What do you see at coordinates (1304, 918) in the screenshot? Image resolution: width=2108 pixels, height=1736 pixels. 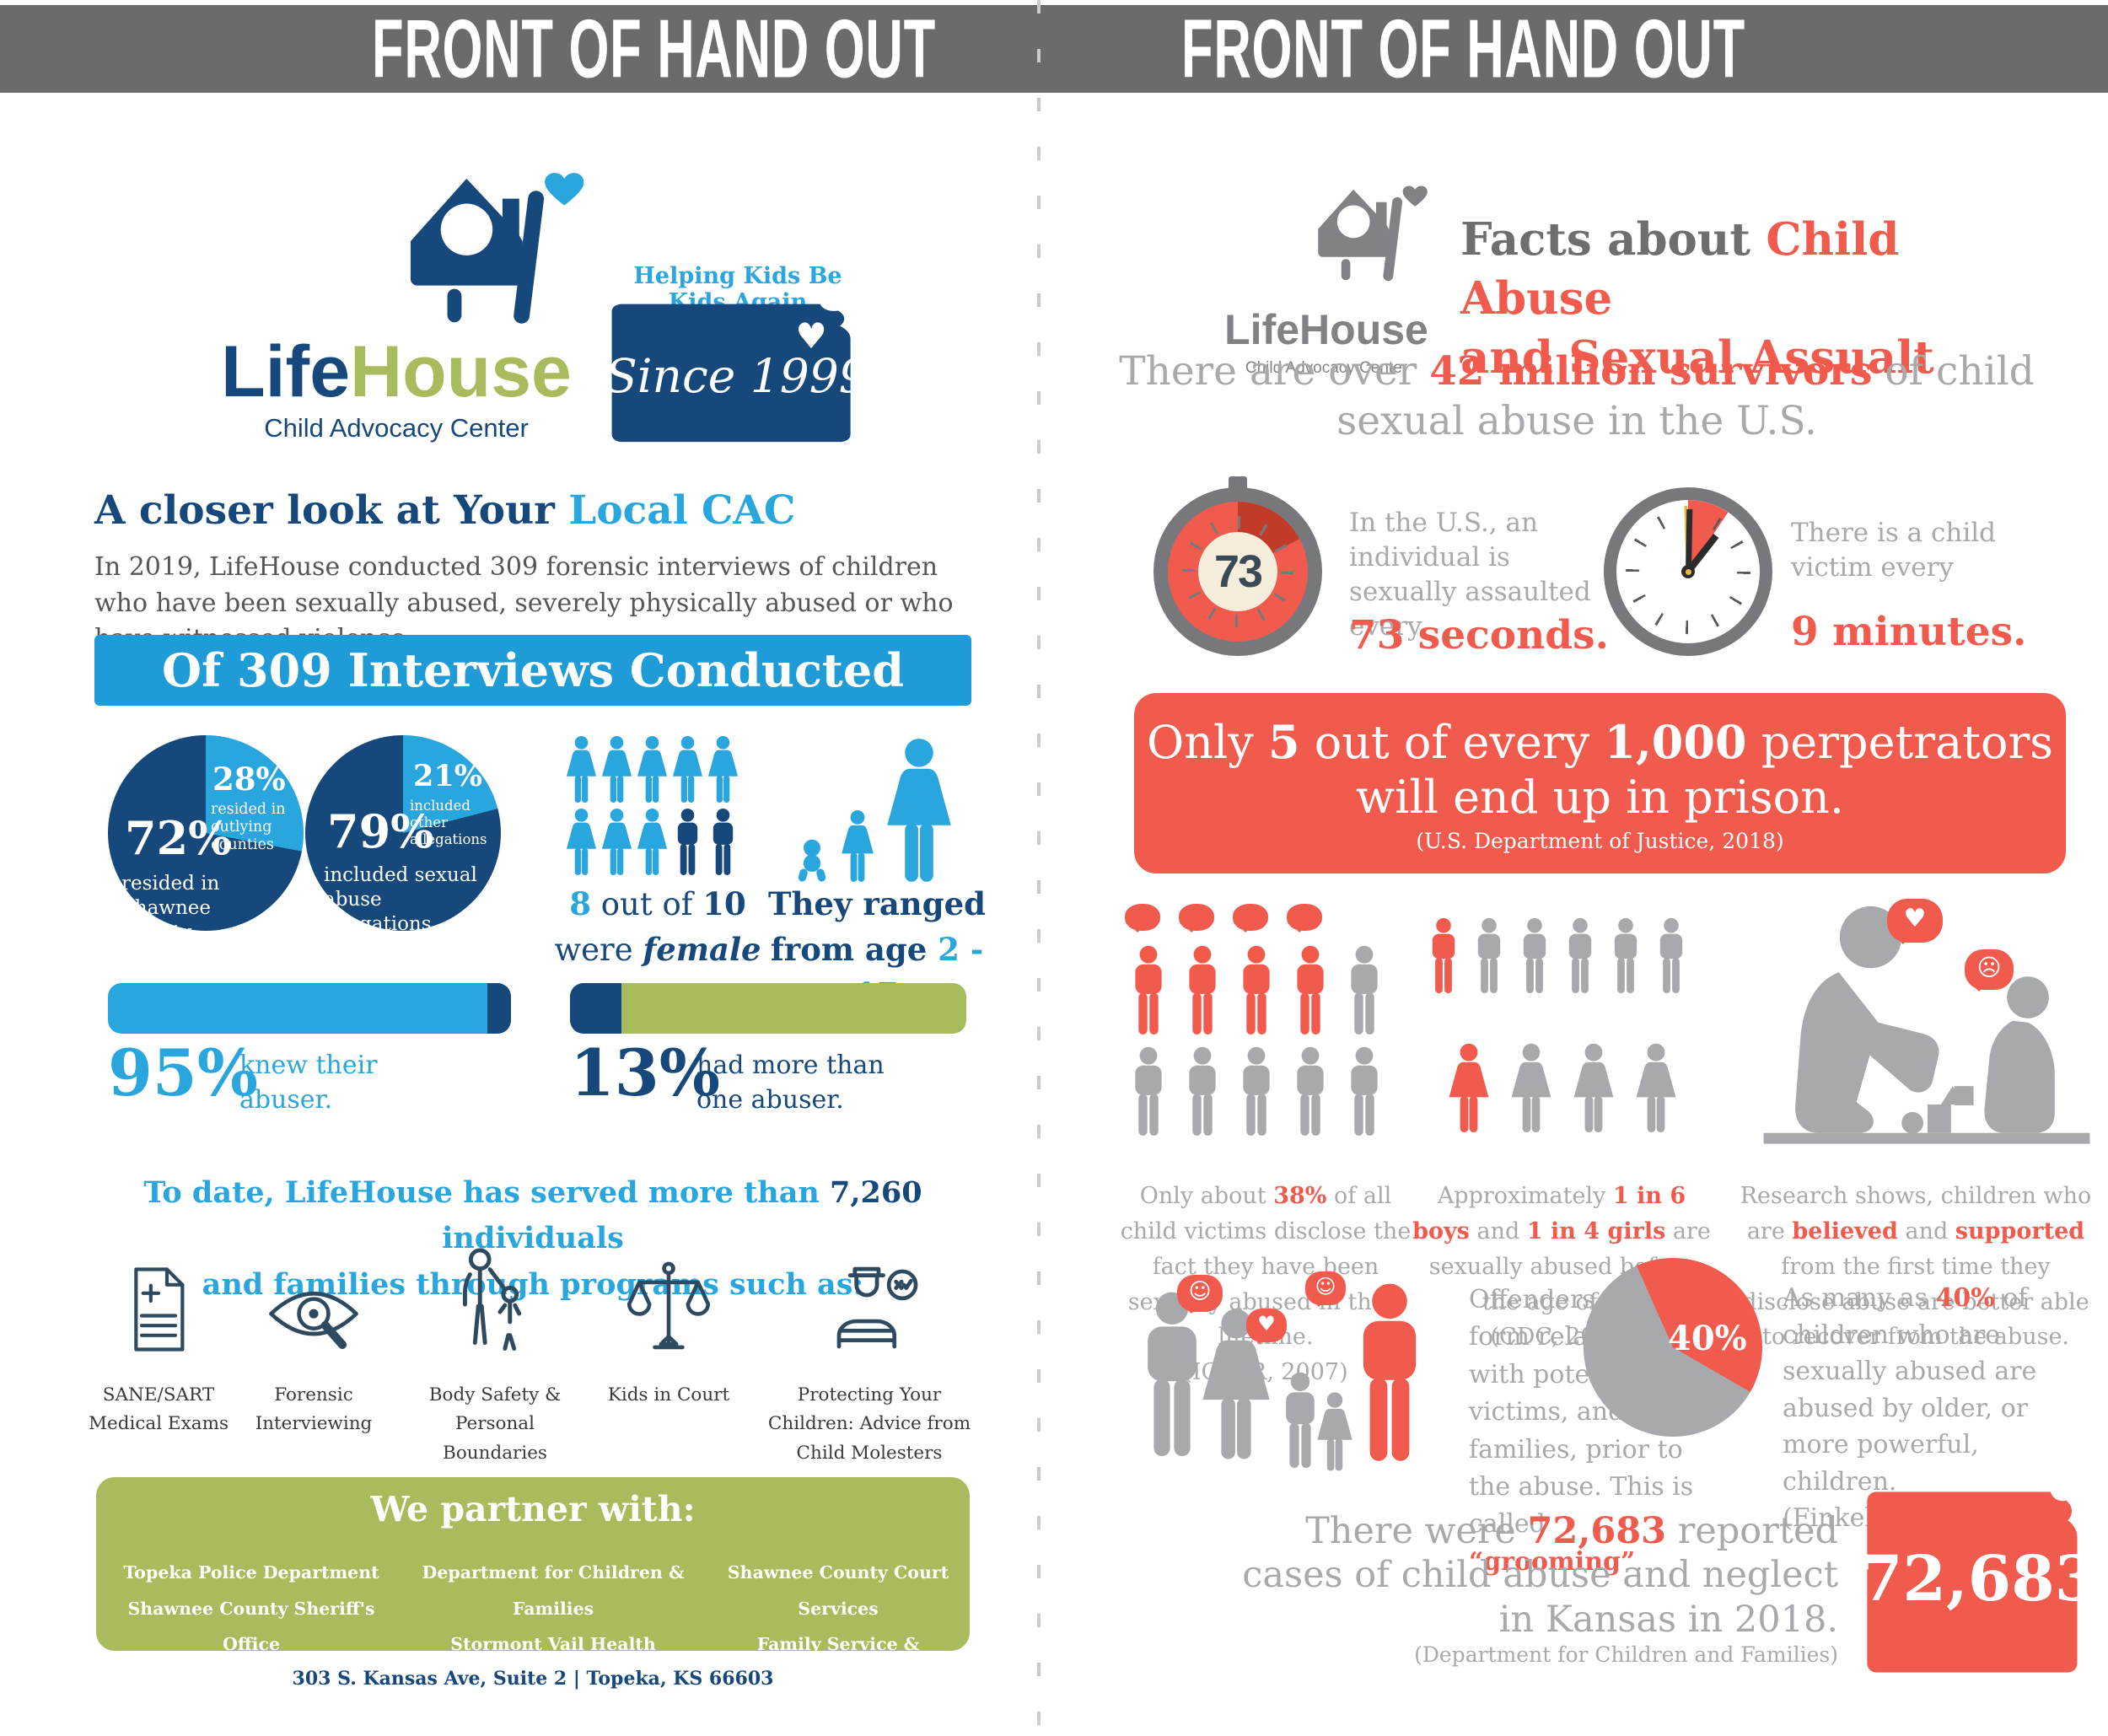 I see `speech-bubble-icon` at bounding box center [1304, 918].